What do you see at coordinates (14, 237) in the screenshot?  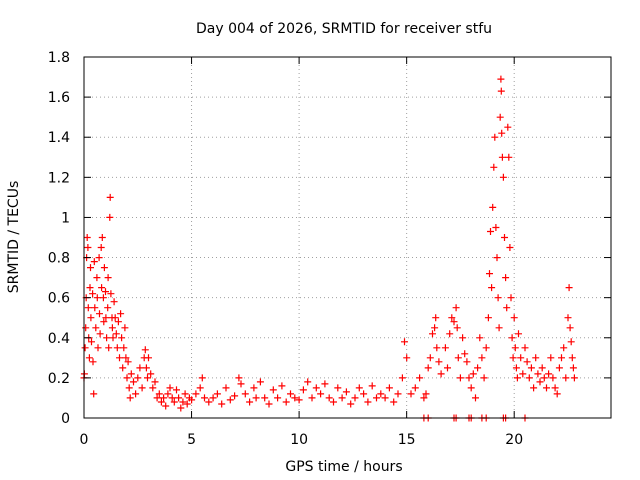 I see `y-axis-label: SRMTID / TECUs` at bounding box center [14, 237].